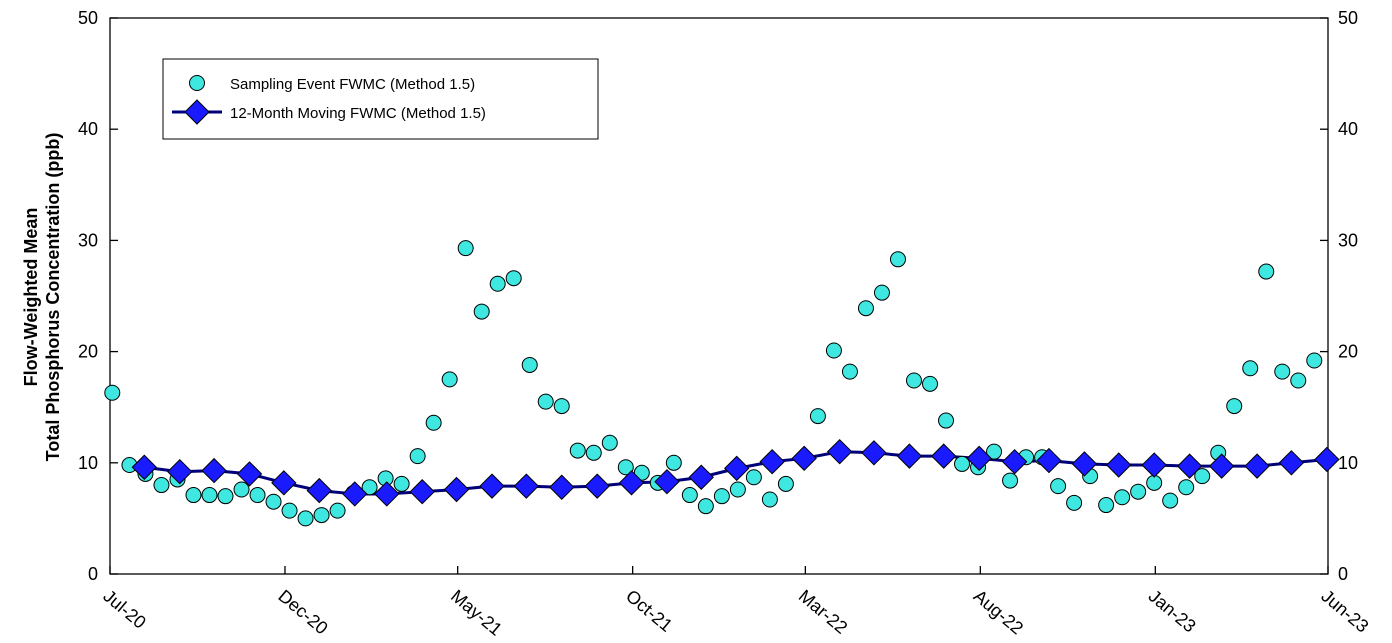 The height and width of the screenshot is (643, 1392). What do you see at coordinates (53, 297) in the screenshot?
I see `y-axis-title-line-2: Total Phosphorus Concentration (ppb)` at bounding box center [53, 297].